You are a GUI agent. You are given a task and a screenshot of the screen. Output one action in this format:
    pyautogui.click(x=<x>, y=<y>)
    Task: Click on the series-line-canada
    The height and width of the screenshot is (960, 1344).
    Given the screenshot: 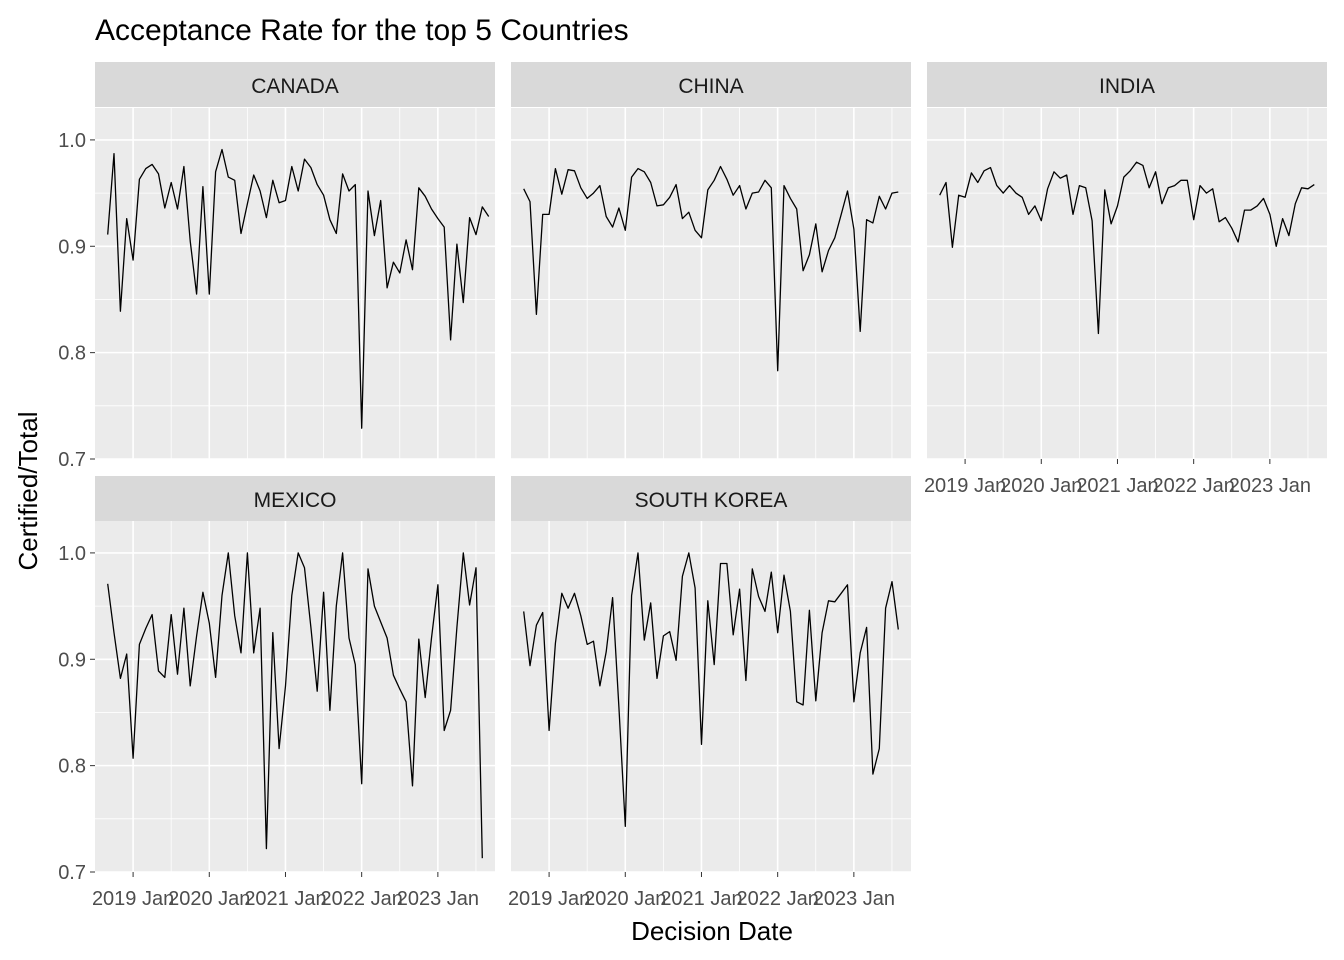 What is the action you would take?
    pyautogui.click(x=298, y=288)
    